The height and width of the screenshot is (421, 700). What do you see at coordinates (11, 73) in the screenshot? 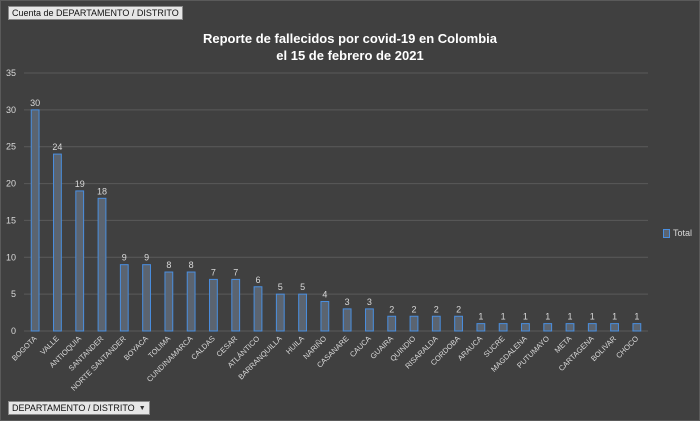
I see `y-tick-label: 35` at bounding box center [11, 73].